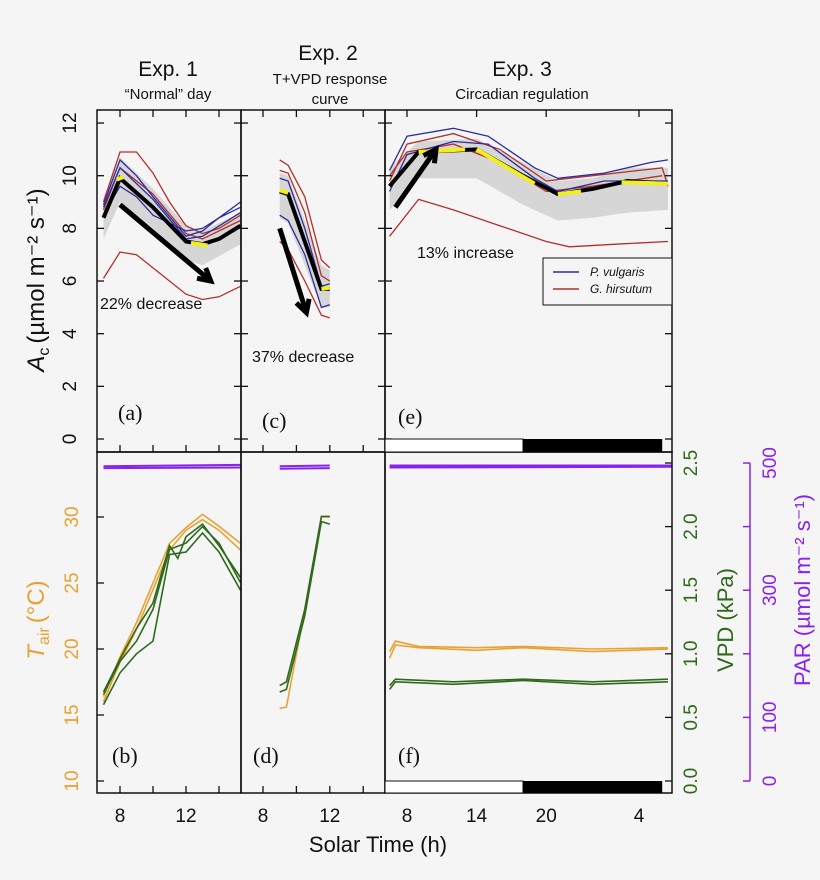 This screenshot has height=880, width=820. What do you see at coordinates (72, 648) in the screenshot?
I see `tair-y-tick-label: 20` at bounding box center [72, 648].